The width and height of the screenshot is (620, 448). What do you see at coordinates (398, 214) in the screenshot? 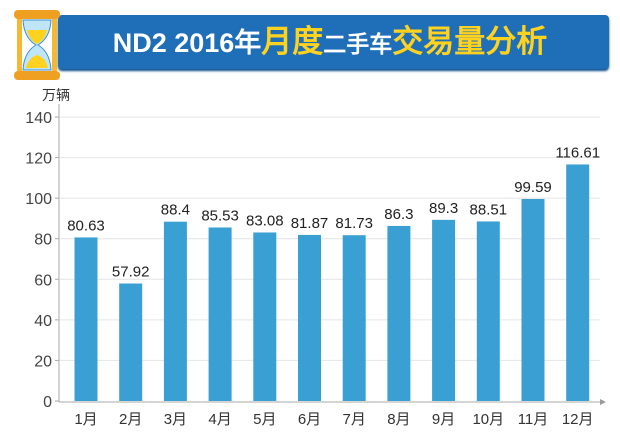
I see `data-label: 86.3` at bounding box center [398, 214].